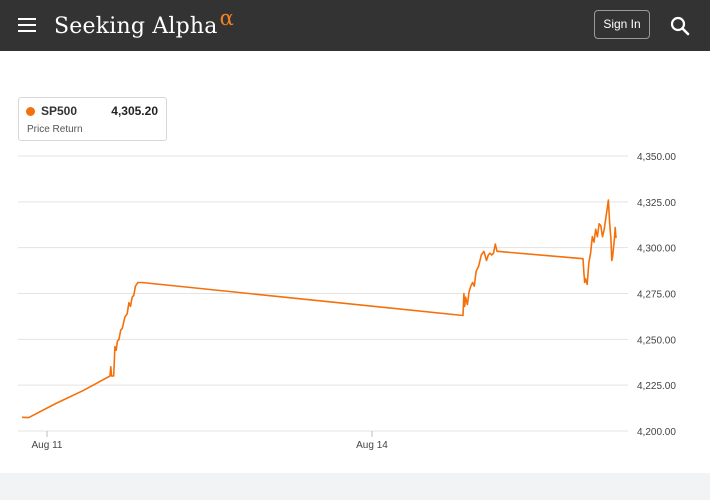 This screenshot has width=710, height=500. I want to click on legend-subtitle: Price Return, so click(55, 129).